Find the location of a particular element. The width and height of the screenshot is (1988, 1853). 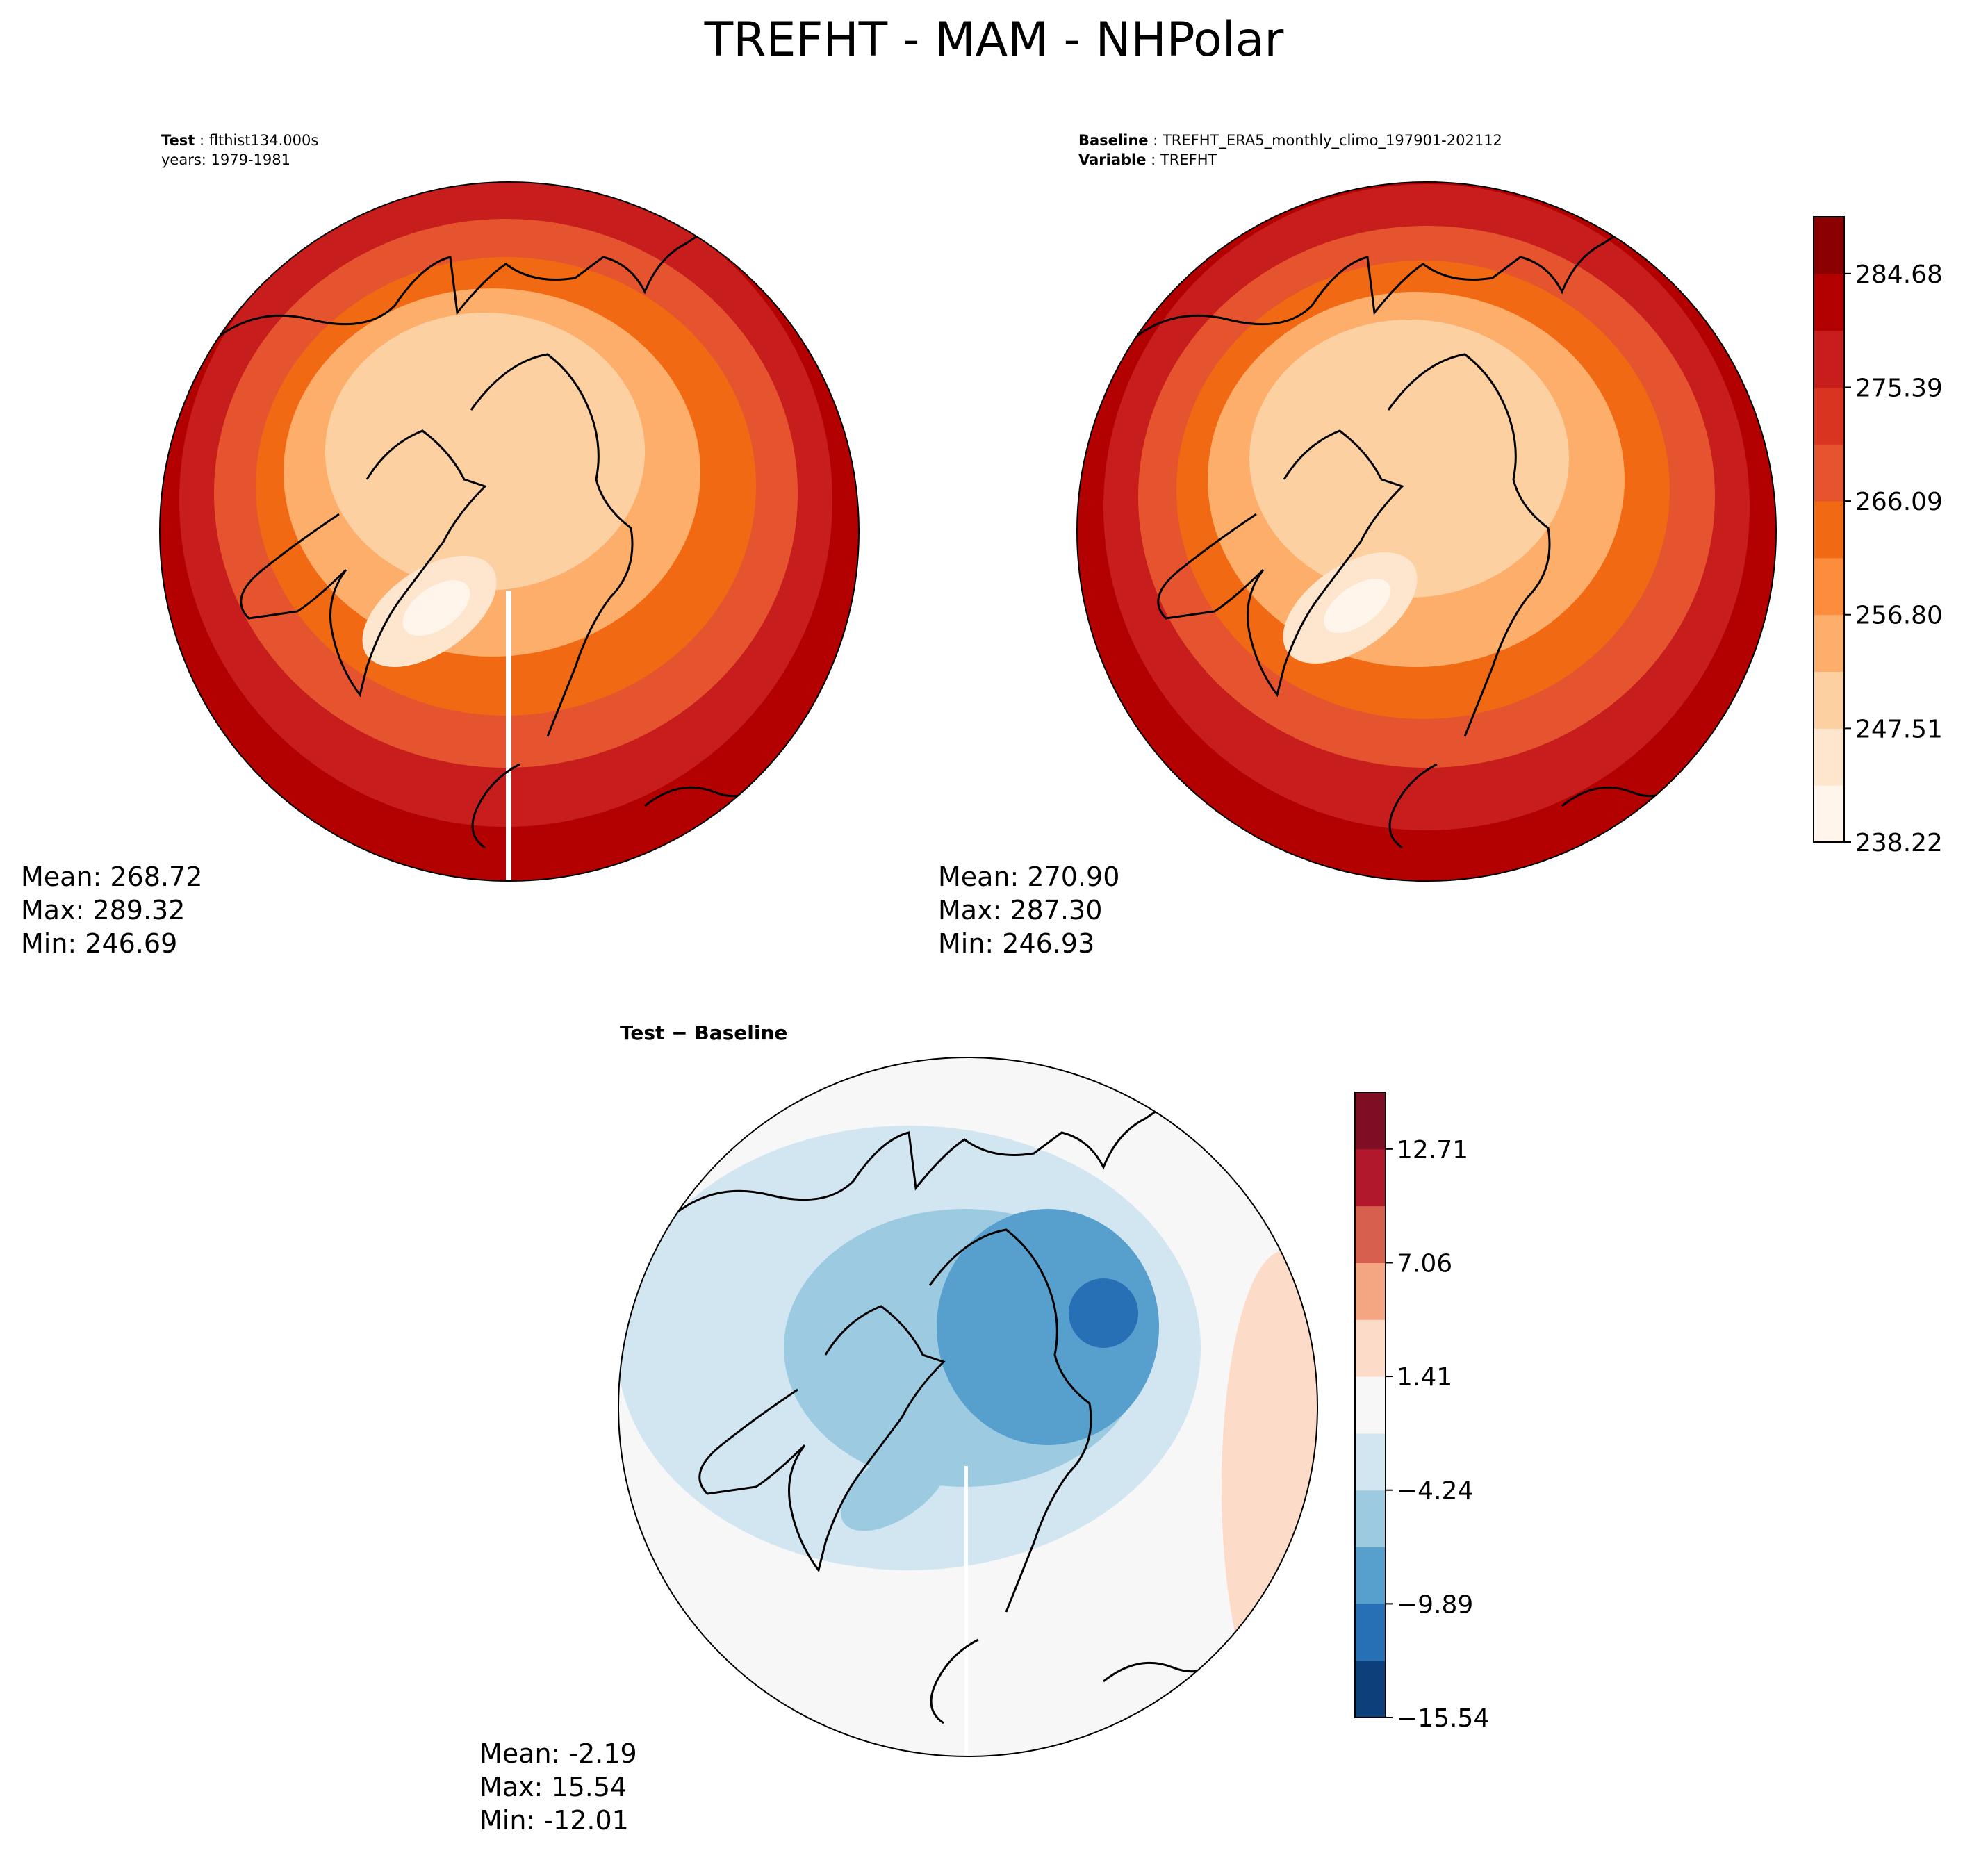

test-mean: Mean: 268.72 is located at coordinates (112, 877).